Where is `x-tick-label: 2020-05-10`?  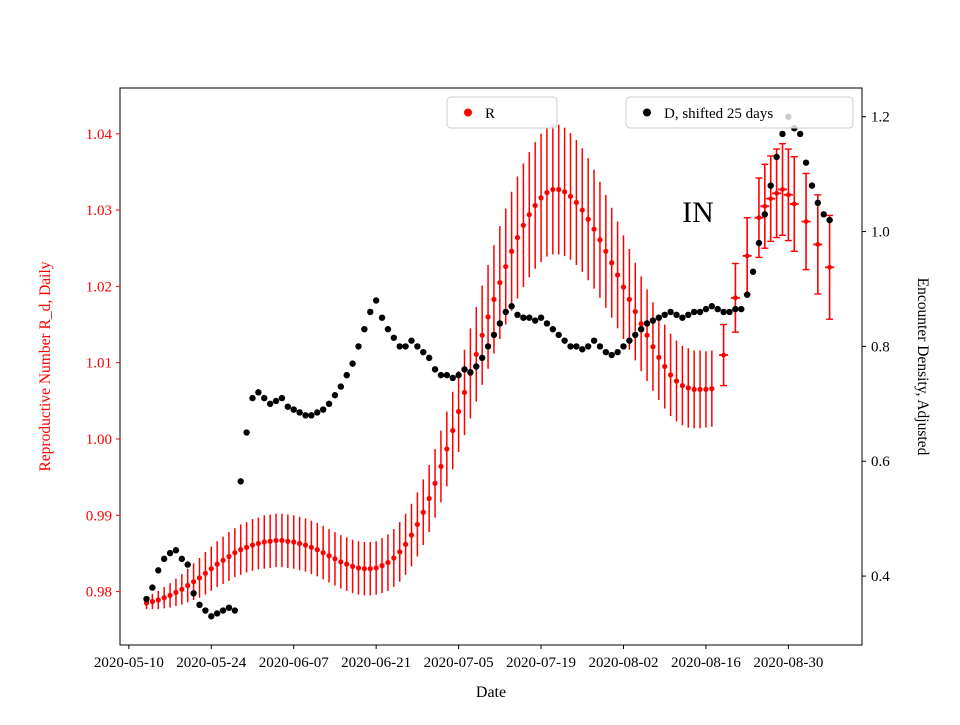 x-tick-label: 2020-05-10 is located at coordinates (129, 663).